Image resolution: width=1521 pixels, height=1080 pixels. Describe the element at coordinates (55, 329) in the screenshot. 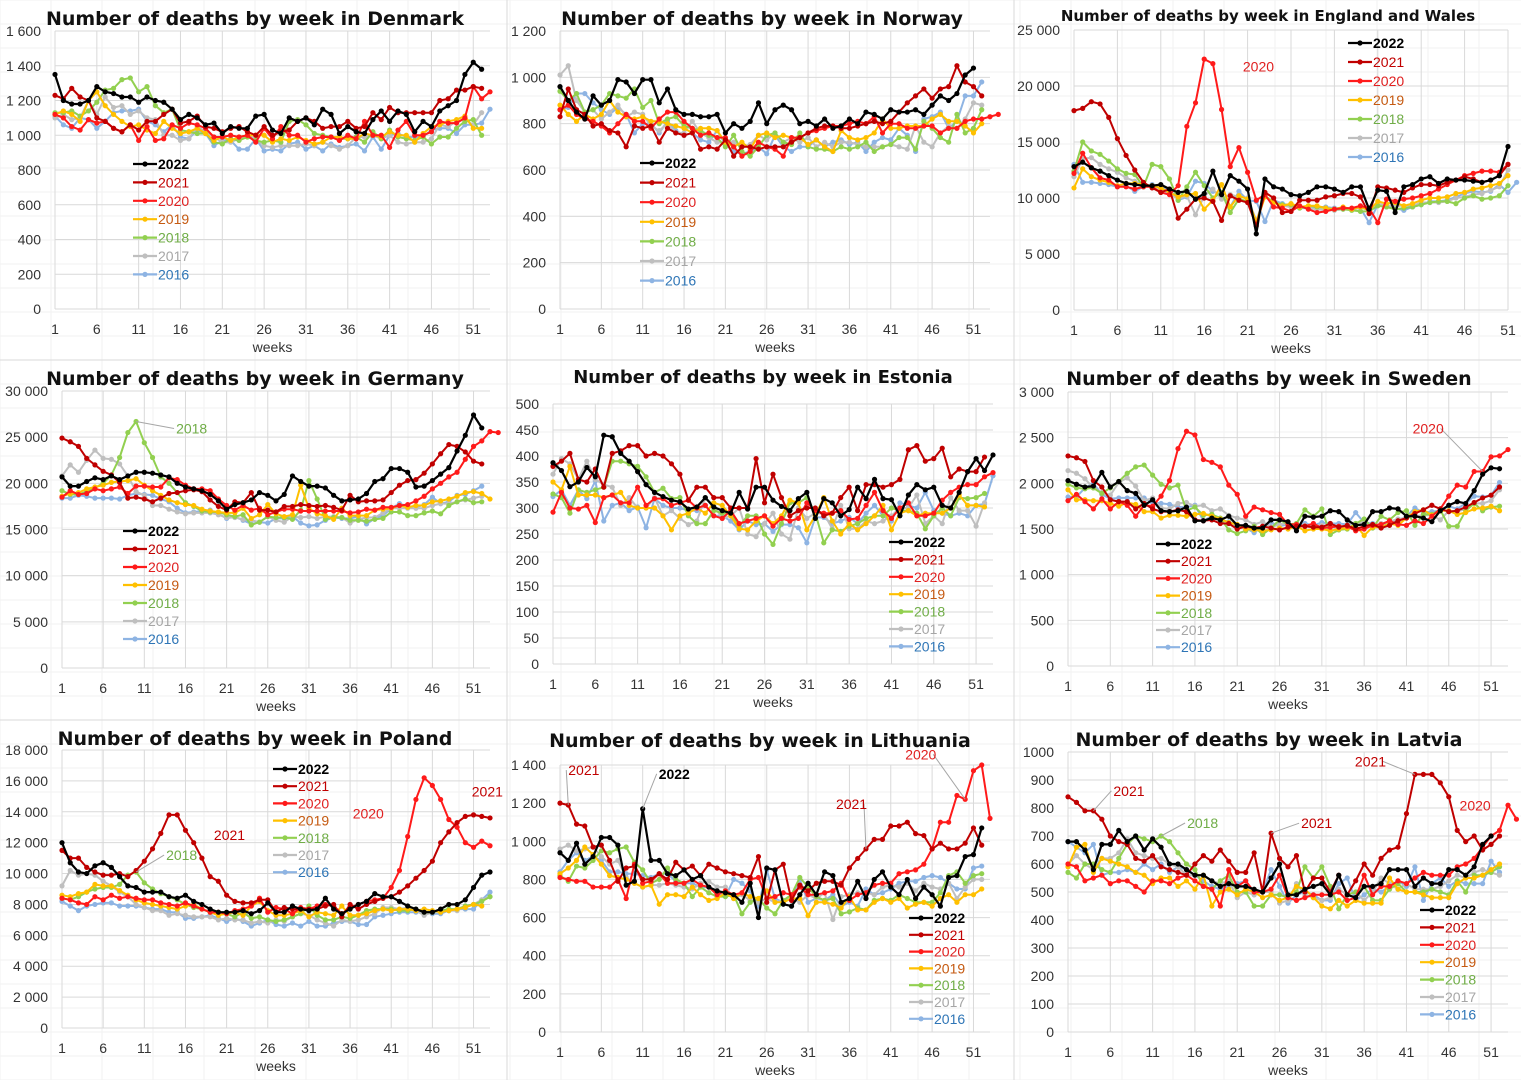

I see `x-tick-label: 1` at that location.